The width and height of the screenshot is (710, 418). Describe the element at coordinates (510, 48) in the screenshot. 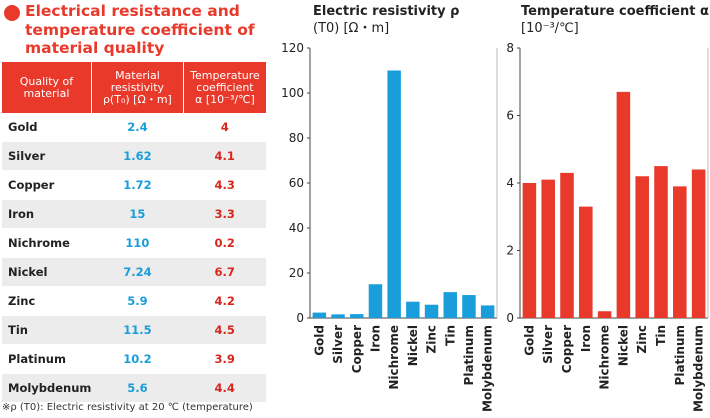

I see `temp-coefficient-y-tick-label: 8` at that location.